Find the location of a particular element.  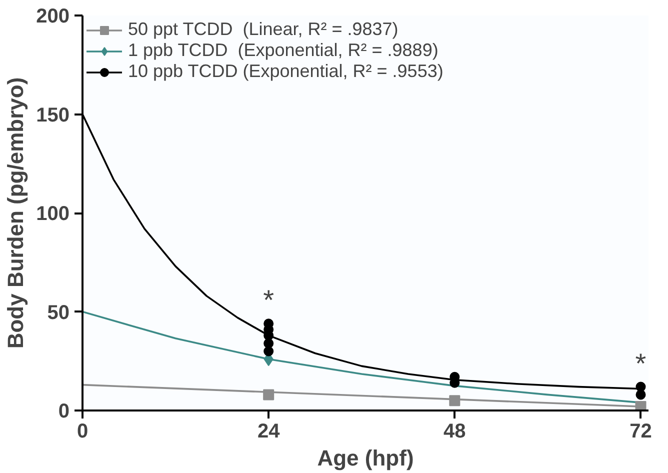

x-tick-label: 24 is located at coordinates (269, 431).